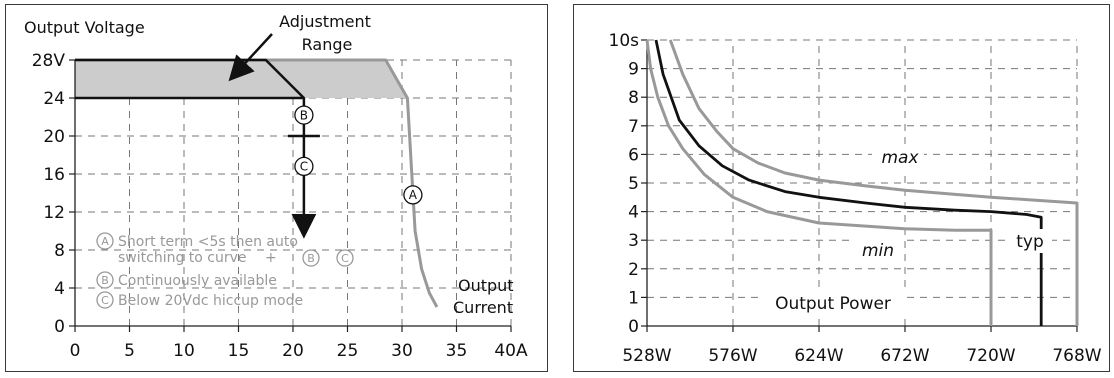 This screenshot has height=378, width=1114. I want to click on legend-b-line1: Continuously available, so click(197, 281).